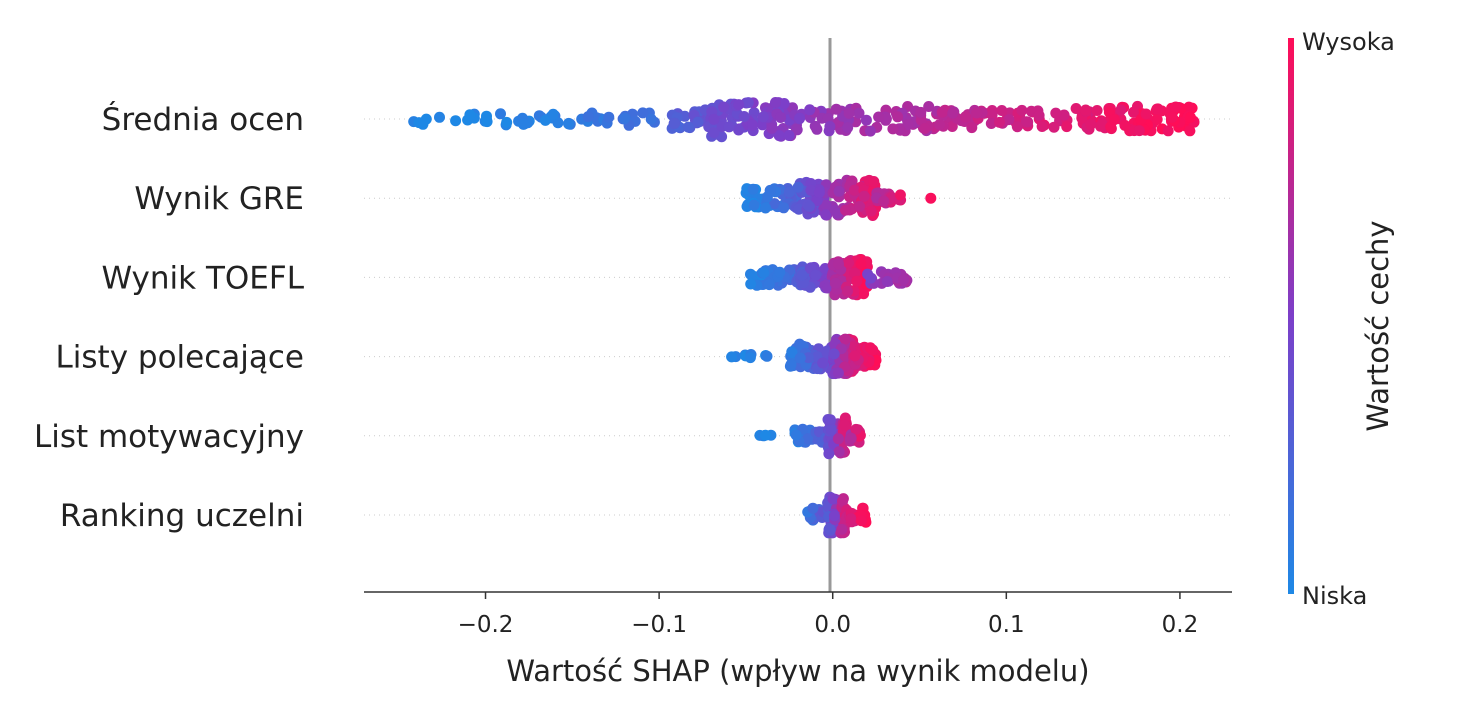  Describe the element at coordinates (797, 671) in the screenshot. I see `x-axis-title: Wartość SHAP (wpływ na wynik modelu)` at that location.